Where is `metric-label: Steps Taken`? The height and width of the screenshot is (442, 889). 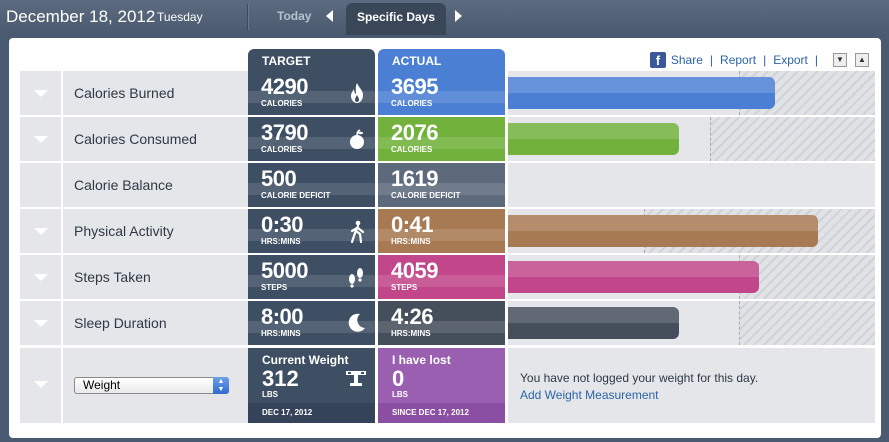 metric-label: Steps Taken is located at coordinates (155, 277).